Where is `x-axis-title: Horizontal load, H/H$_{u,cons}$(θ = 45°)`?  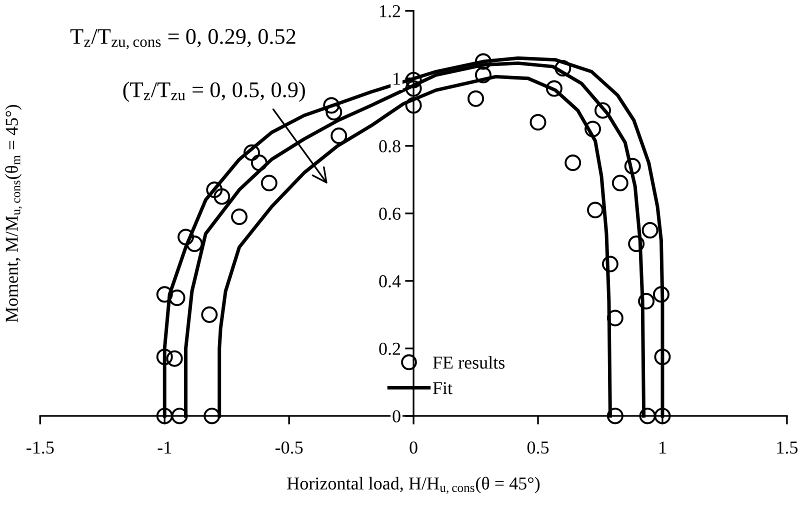
x-axis-title: Horizontal load, H/H$_{u,cons}$(θ = 45°) is located at coordinates (413, 485).